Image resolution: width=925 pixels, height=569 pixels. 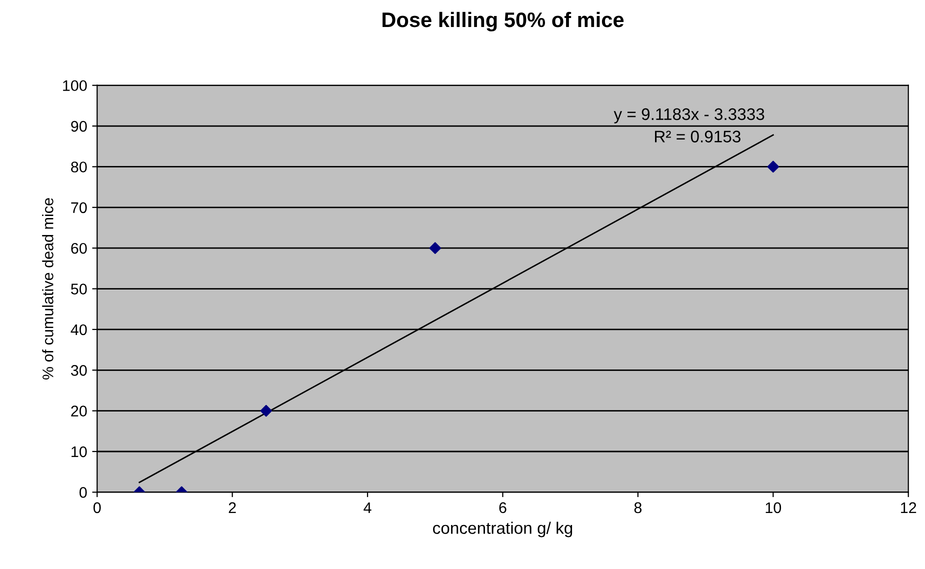 What do you see at coordinates (502, 530) in the screenshot?
I see `x-axis-title: concentration g/ kg` at bounding box center [502, 530].